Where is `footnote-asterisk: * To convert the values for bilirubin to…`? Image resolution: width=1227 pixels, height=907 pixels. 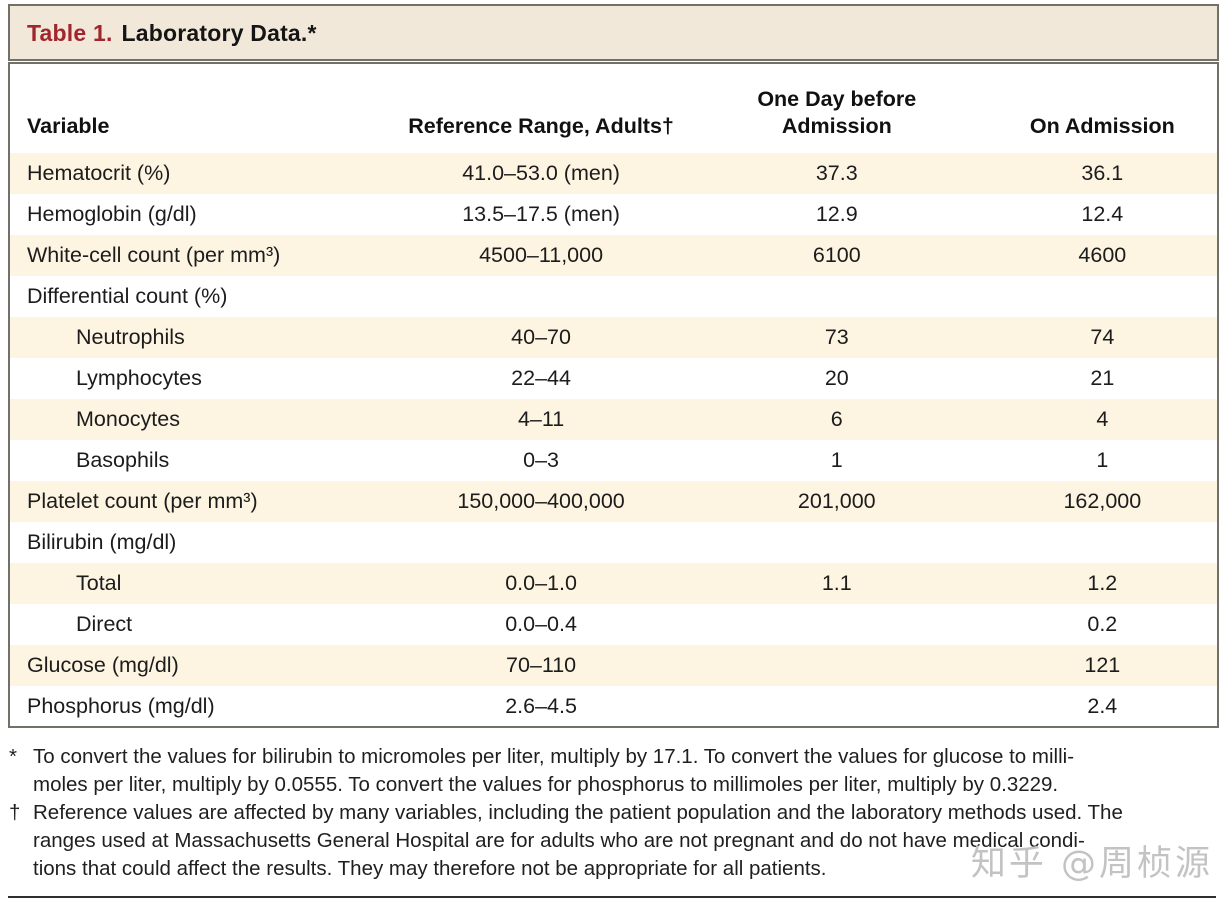 footnote-asterisk: * To convert the values for bilirubin to… is located at coordinates (603, 771).